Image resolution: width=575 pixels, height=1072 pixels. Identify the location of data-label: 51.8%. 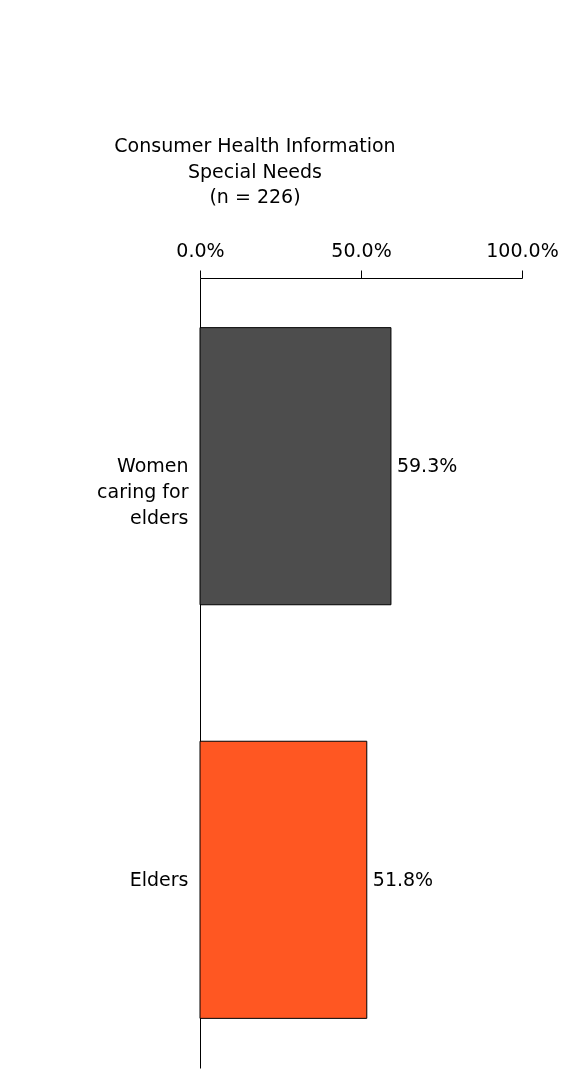
(403, 878).